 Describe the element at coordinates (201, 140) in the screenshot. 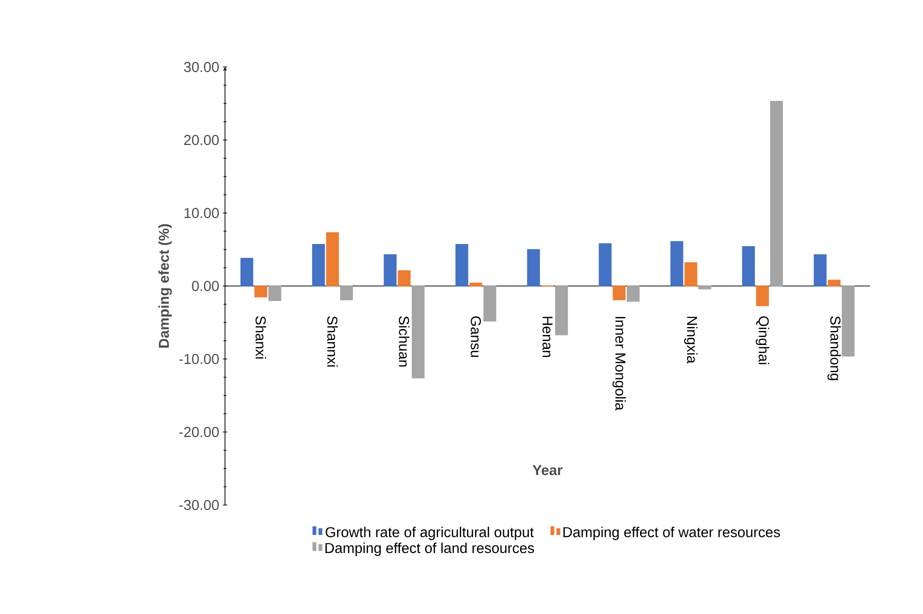

I see `y-tick-label: 20.00` at that location.